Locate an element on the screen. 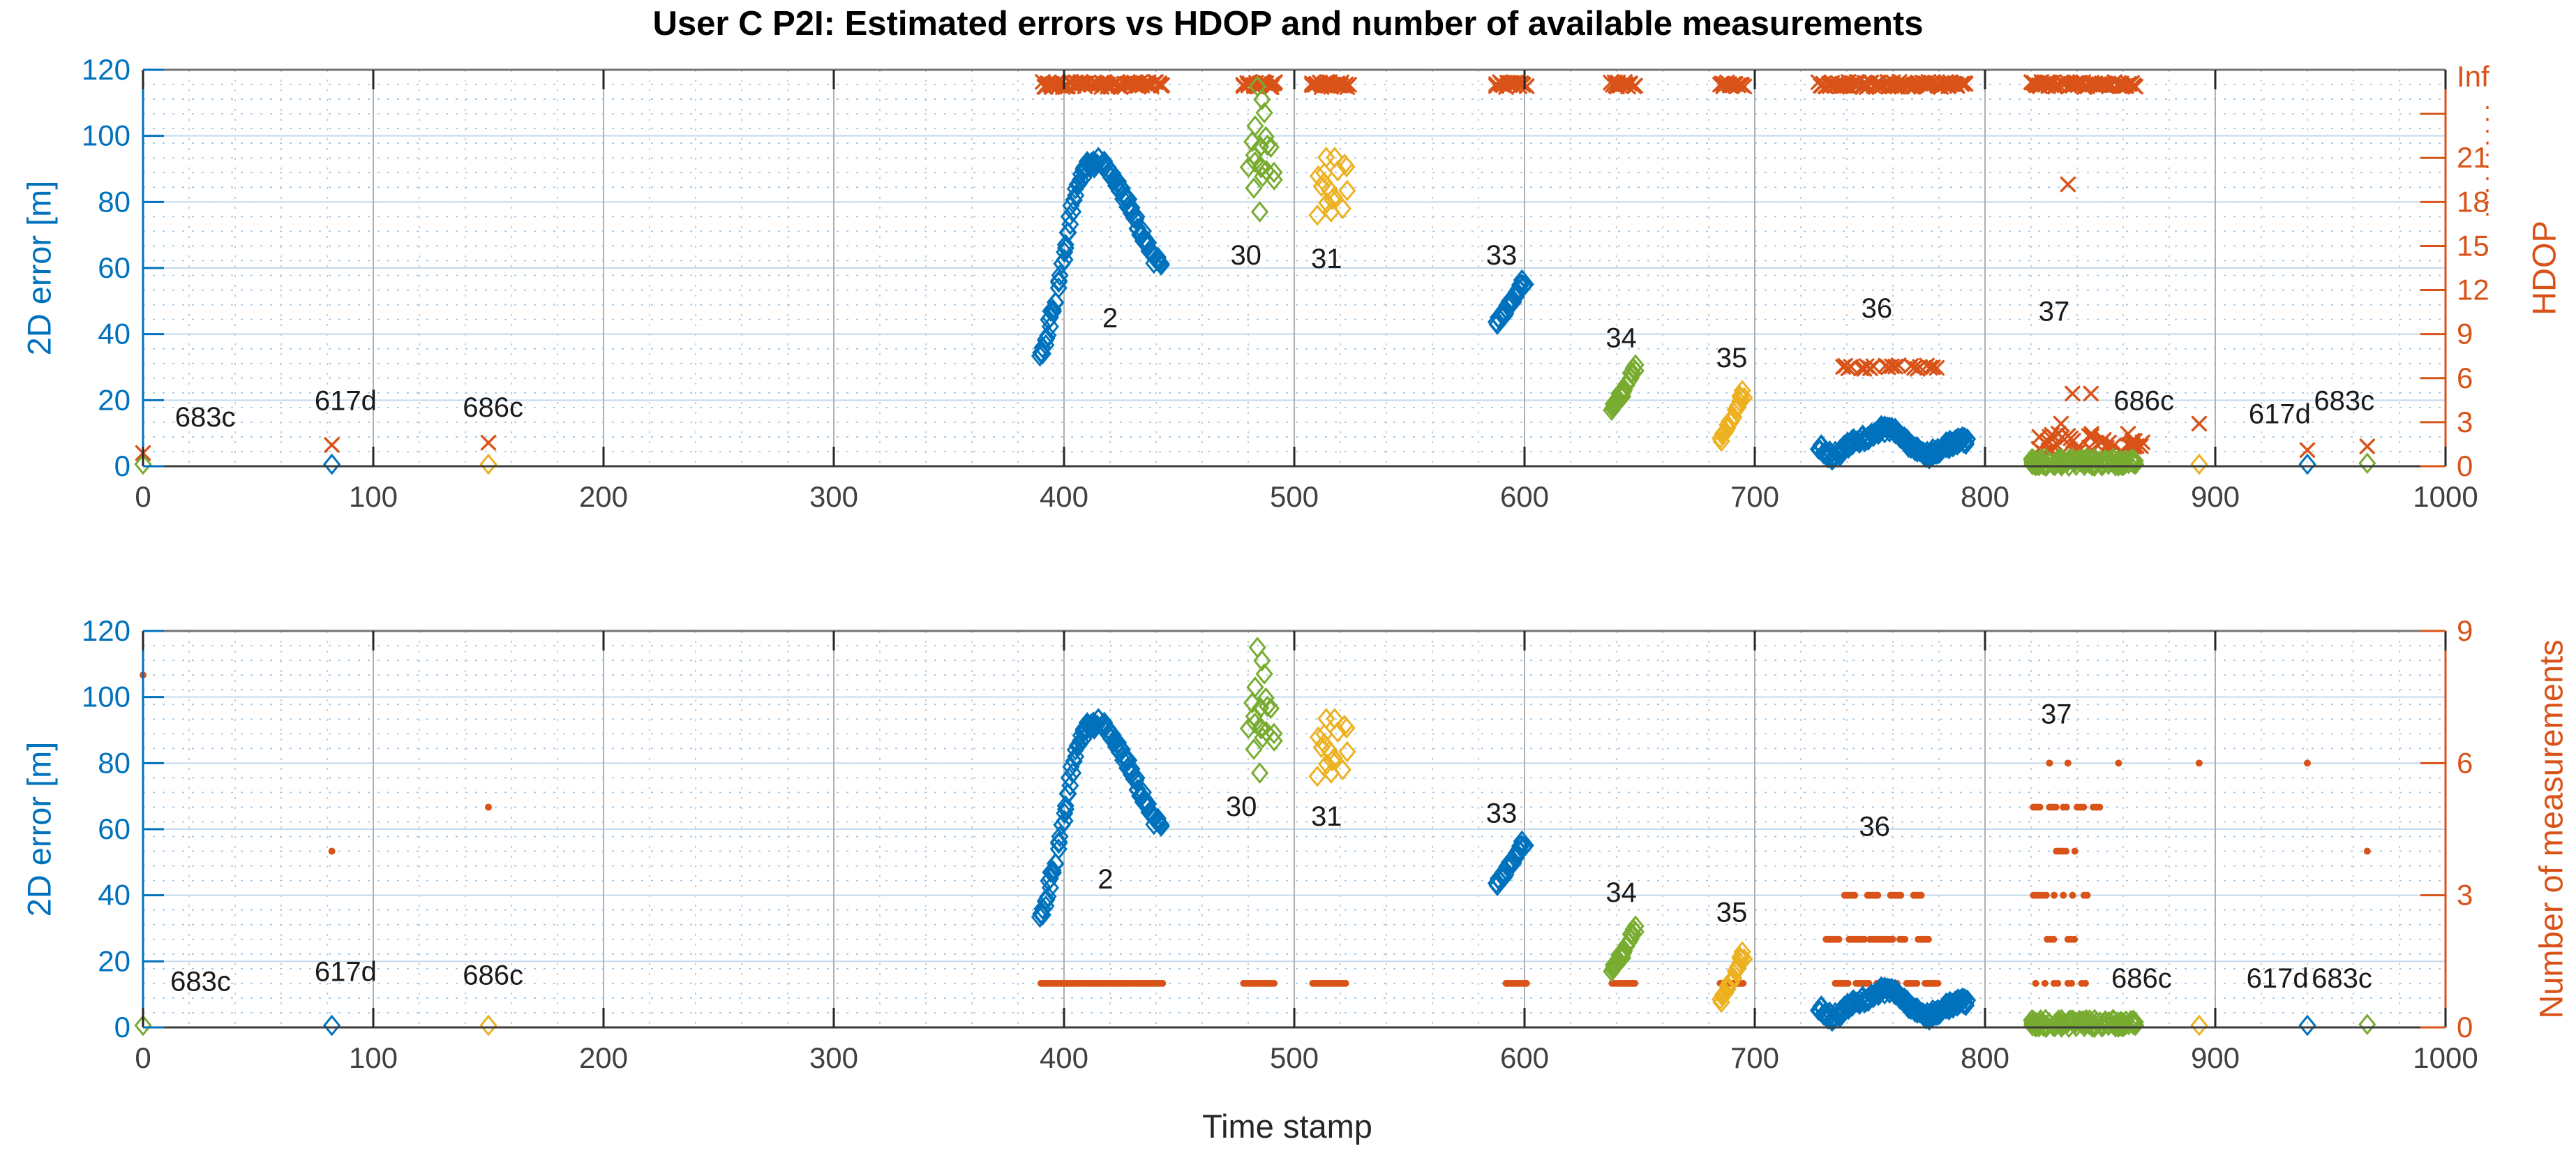  series-singles-blue-top is located at coordinates (1319, 464).